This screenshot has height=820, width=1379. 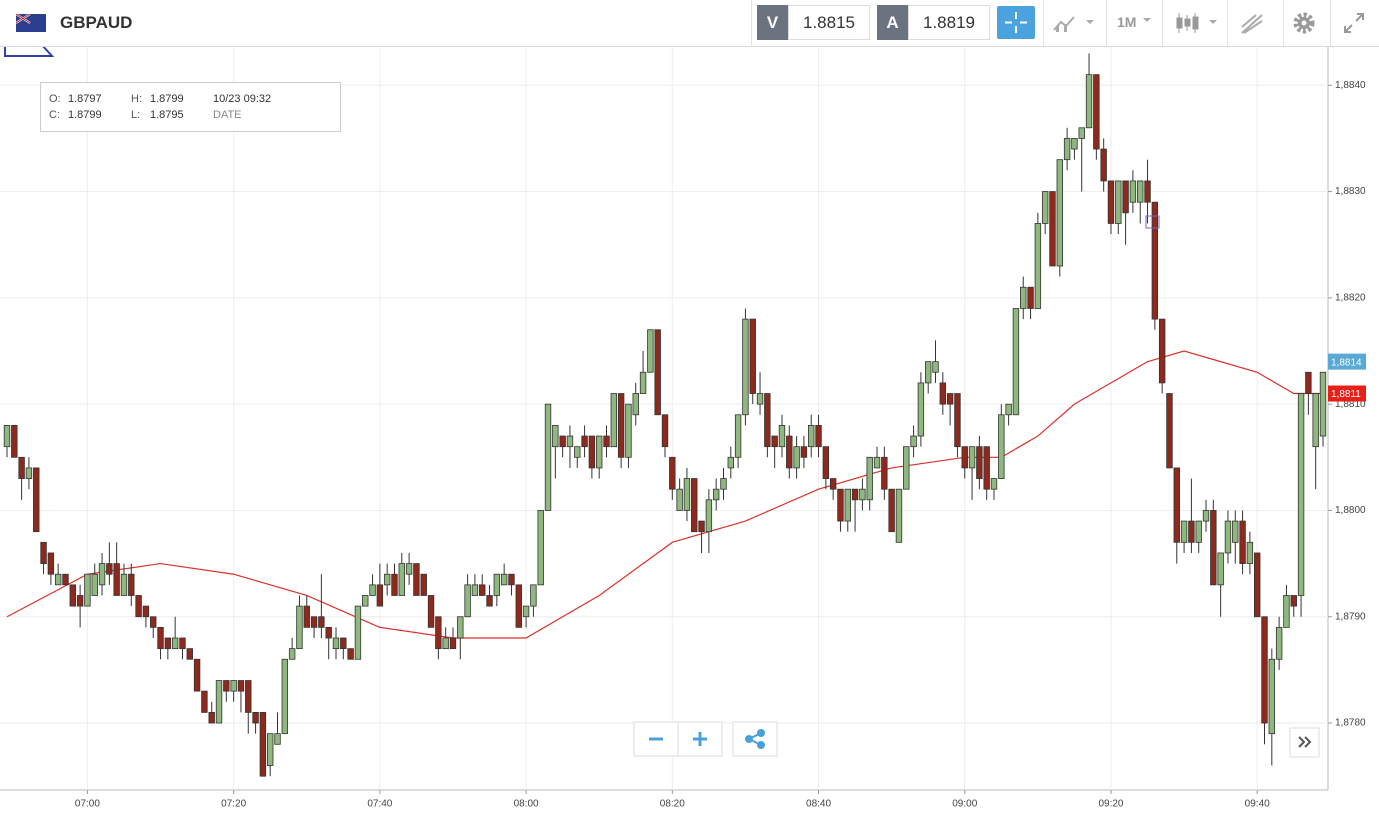 I want to click on sell-label: V, so click(x=772, y=22).